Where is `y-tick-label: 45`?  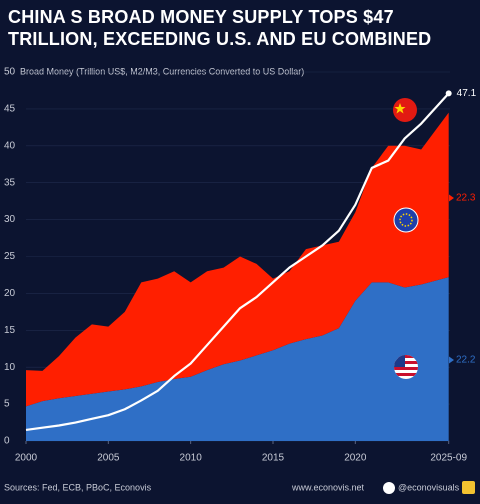 y-tick-label: 45 is located at coordinates (10, 109).